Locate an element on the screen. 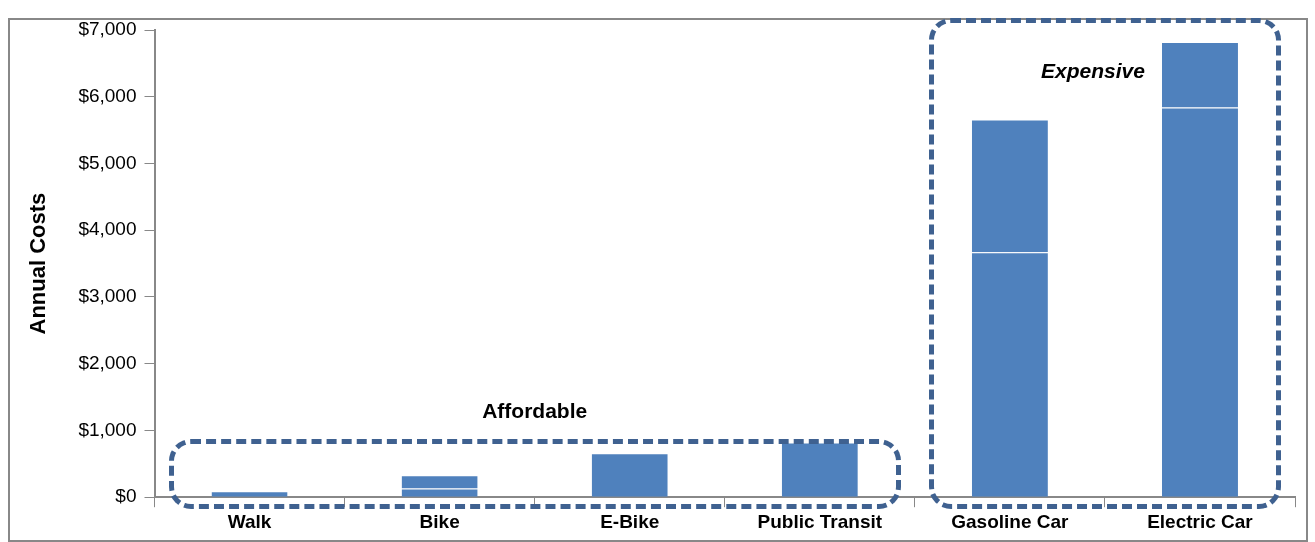 The height and width of the screenshot is (542, 1315). y-tick-label: $4,000 is located at coordinates (107, 229).